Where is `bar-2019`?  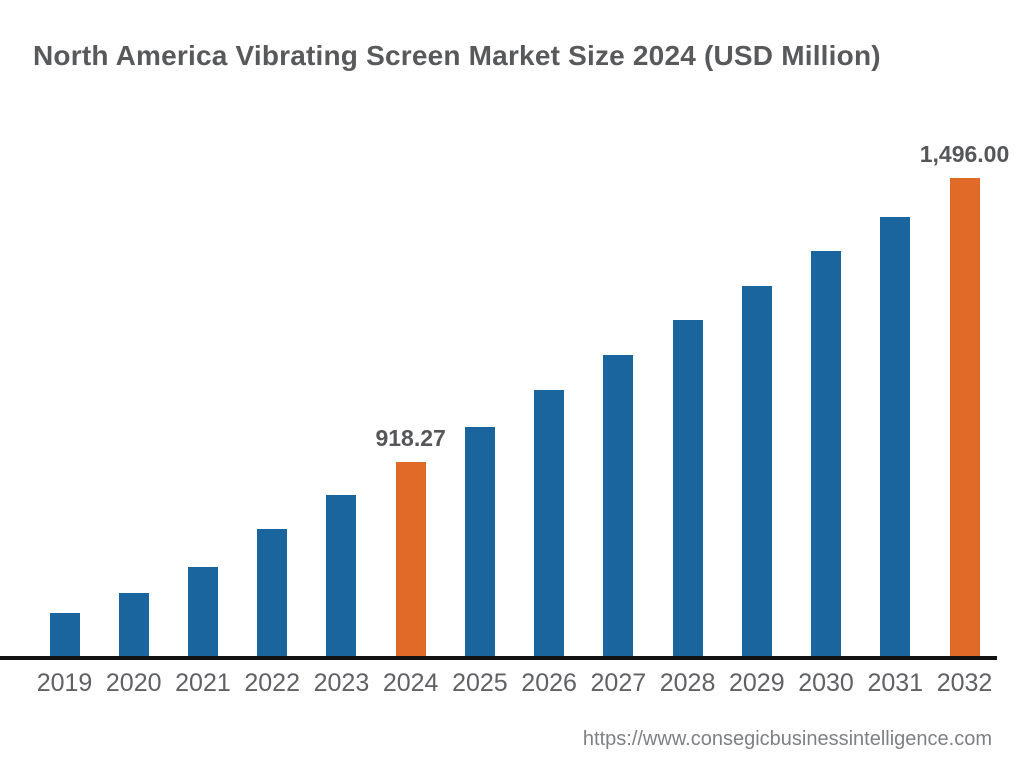
bar-2019 is located at coordinates (64, 634).